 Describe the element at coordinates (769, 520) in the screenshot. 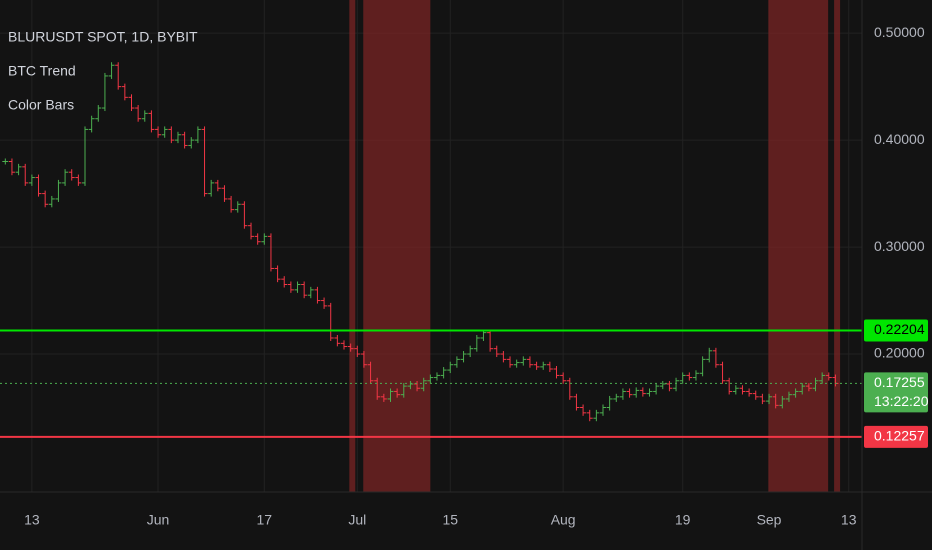

I see `x-tick-label: Sep` at that location.